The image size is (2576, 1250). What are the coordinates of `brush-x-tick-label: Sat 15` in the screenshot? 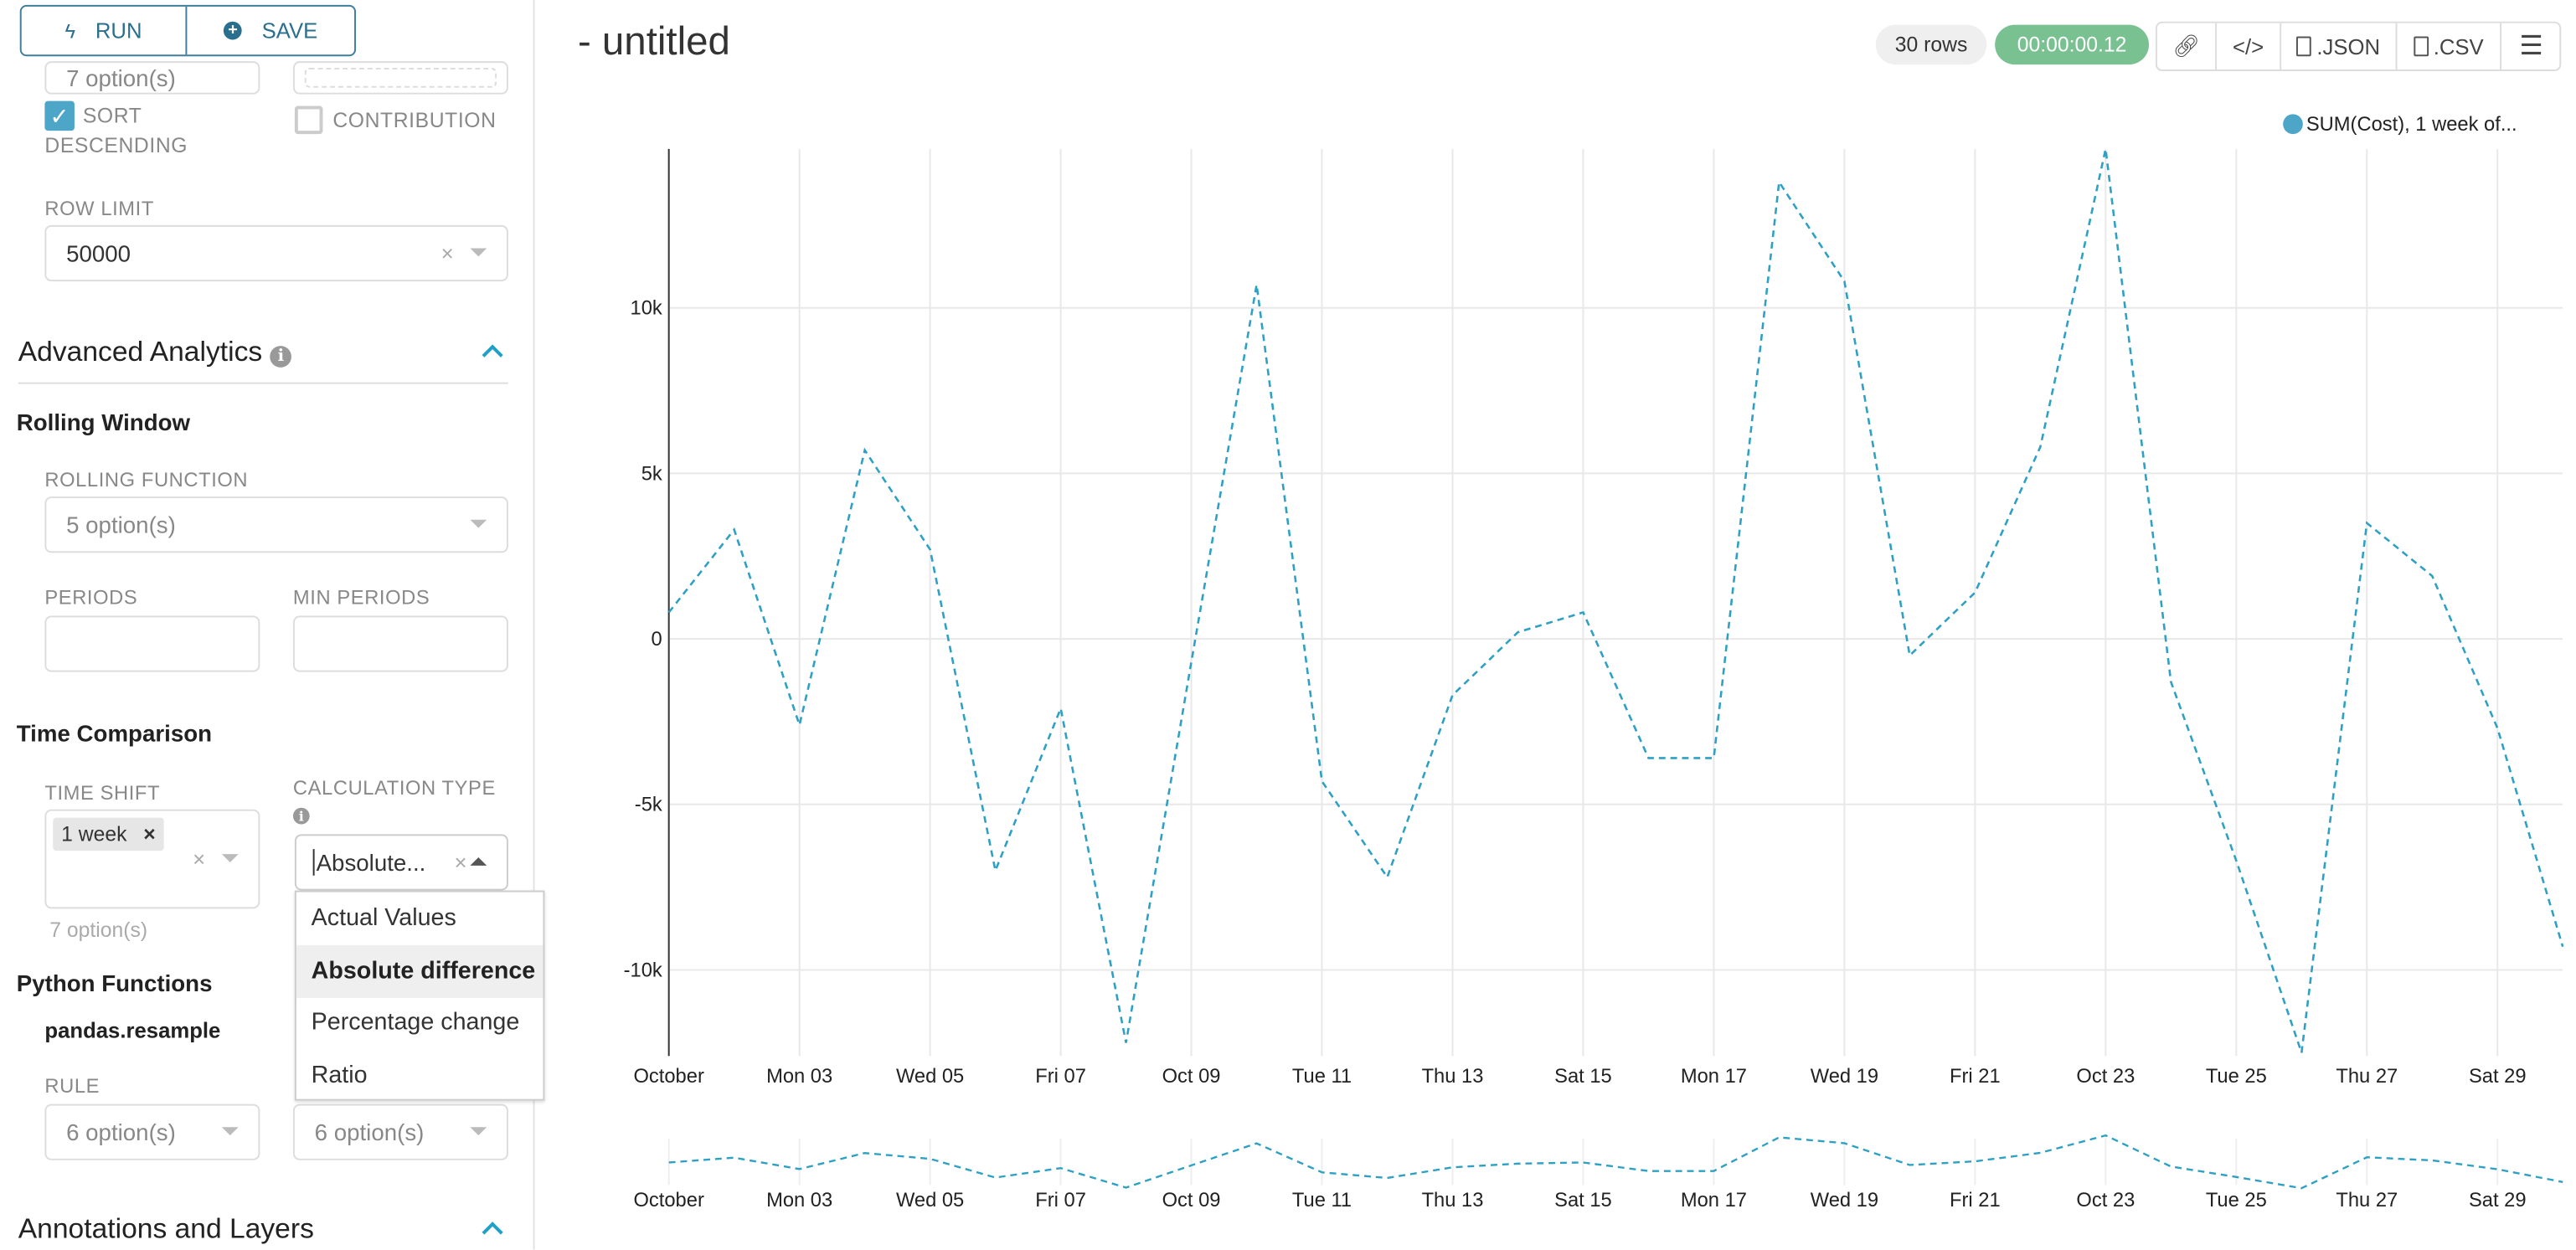 It's located at (1583, 1200).